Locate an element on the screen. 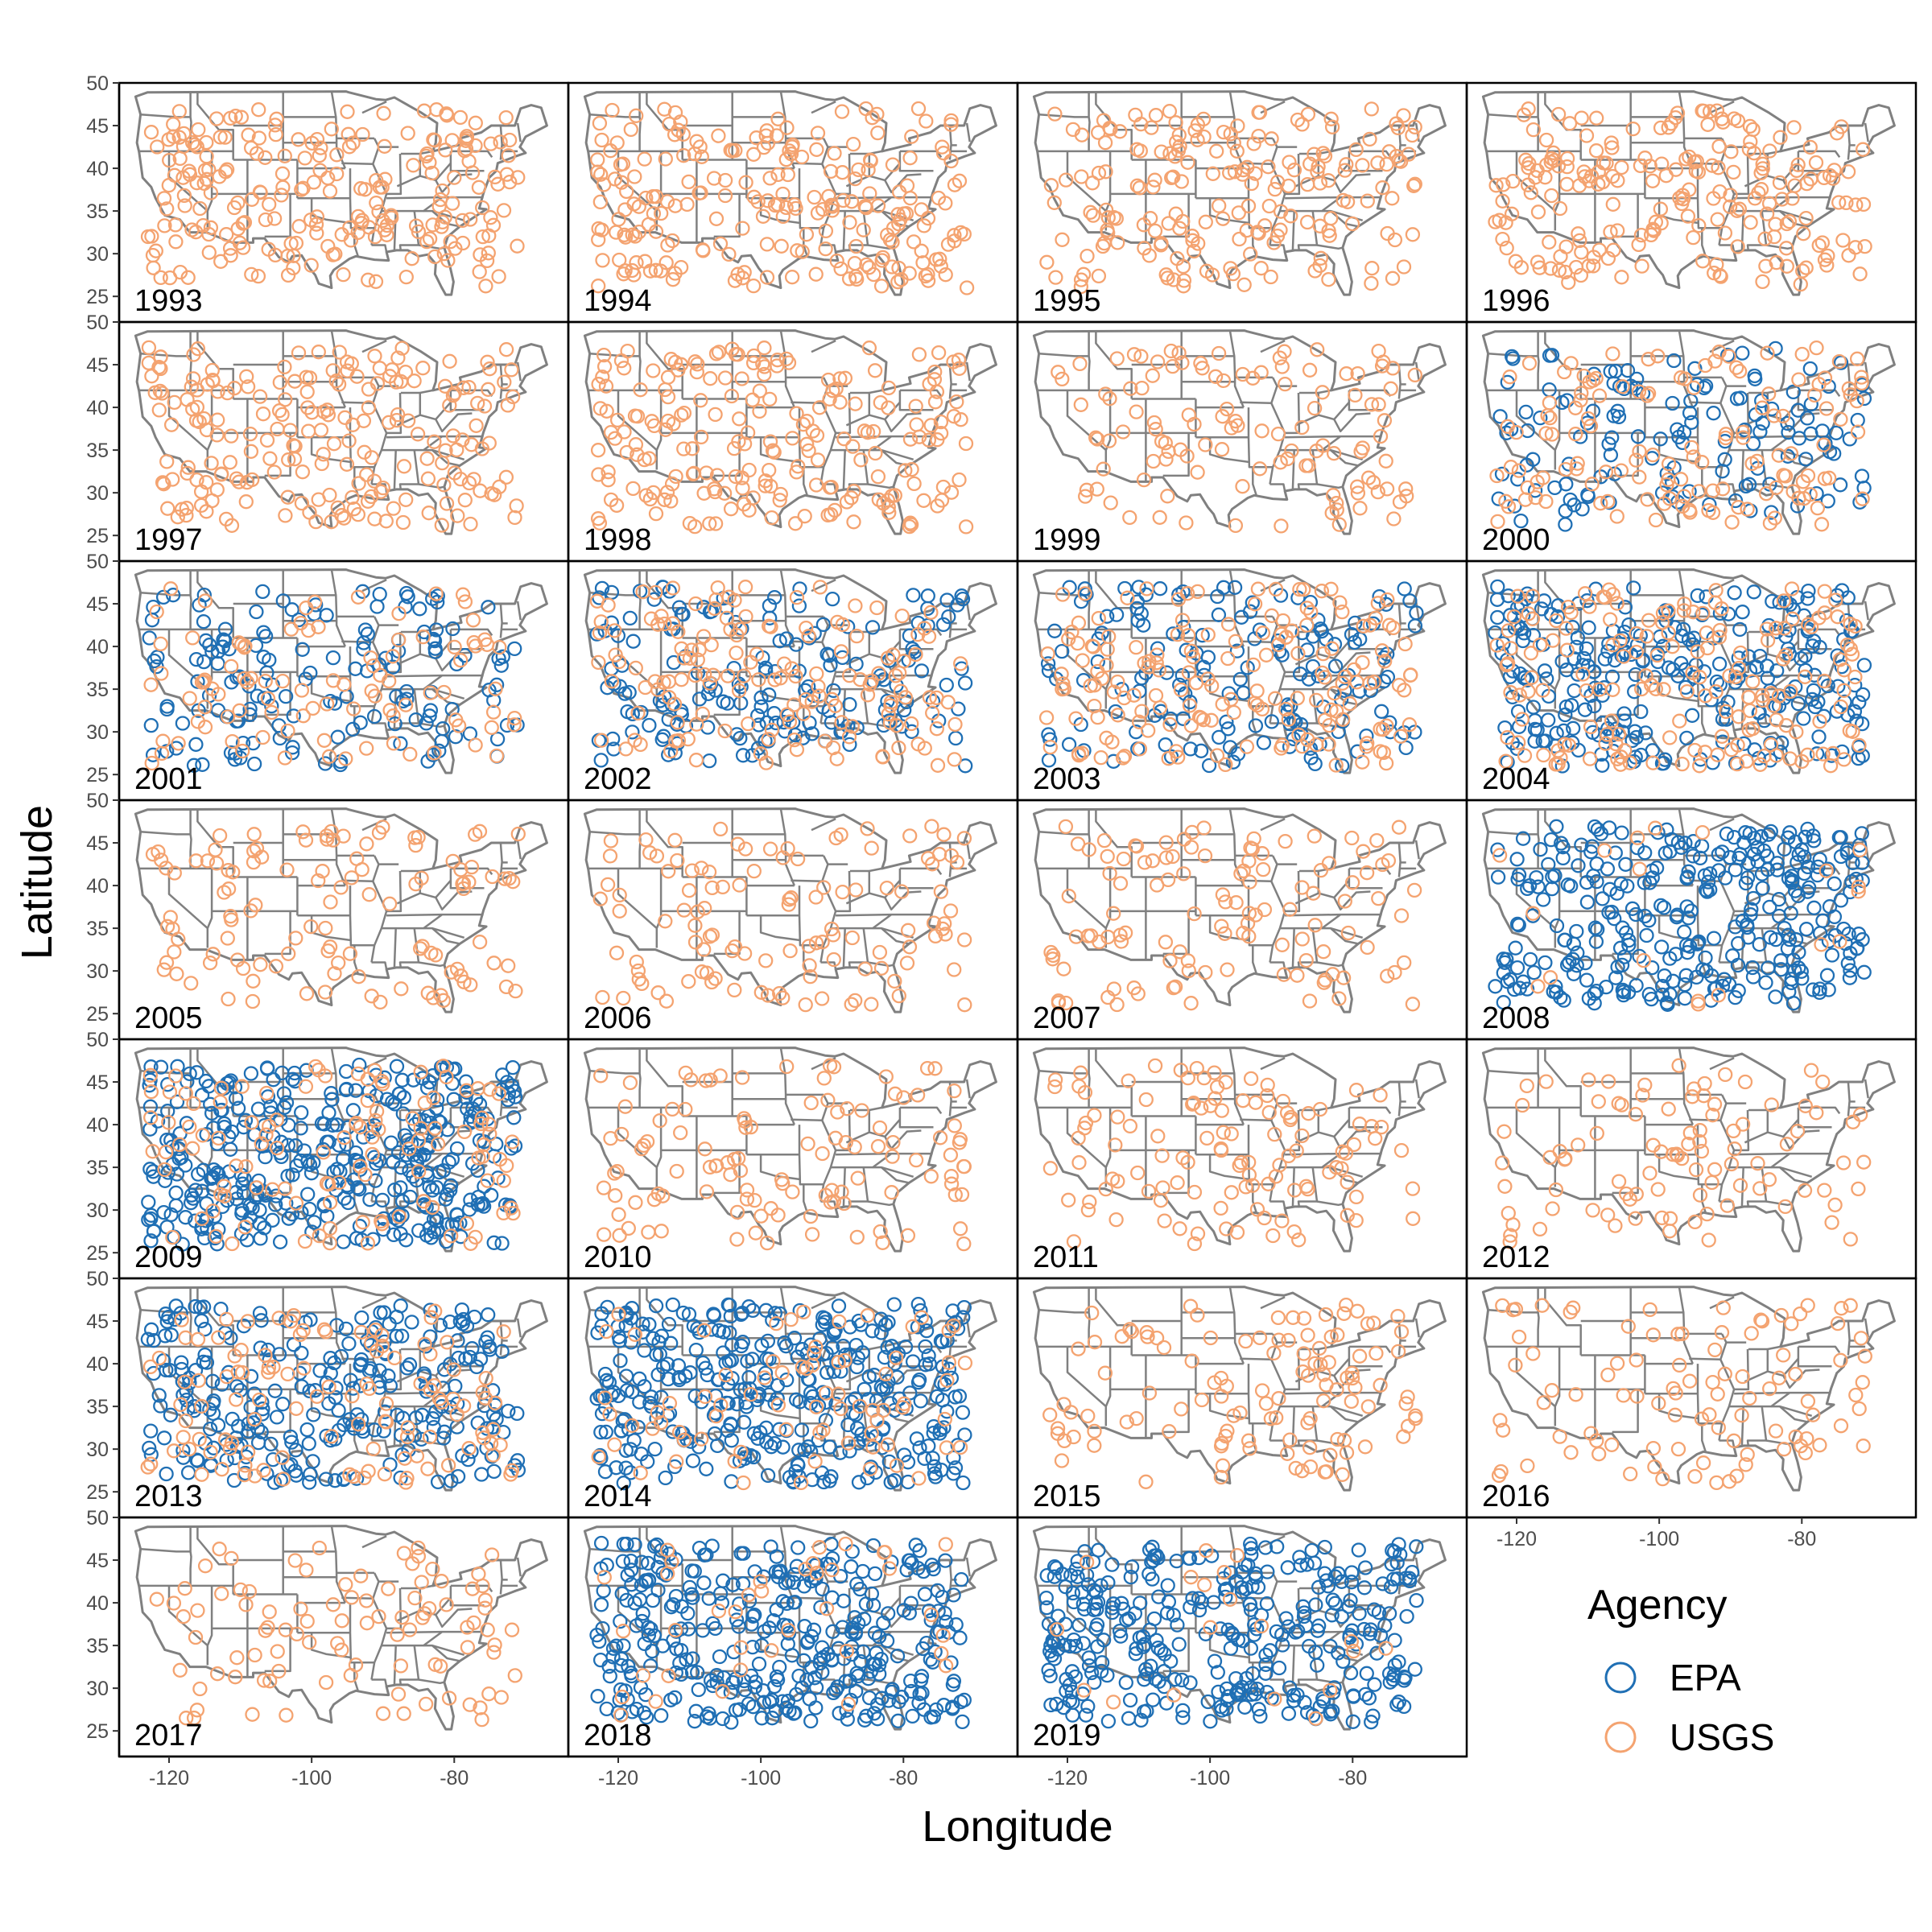 Image resolution: width=1932 pixels, height=1932 pixels. points-epa is located at coordinates (1682, 436).